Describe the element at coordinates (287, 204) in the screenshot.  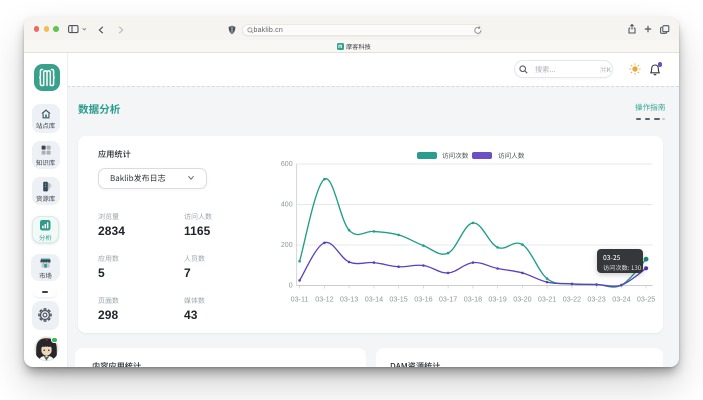
I see `svg-text: 400` at that location.